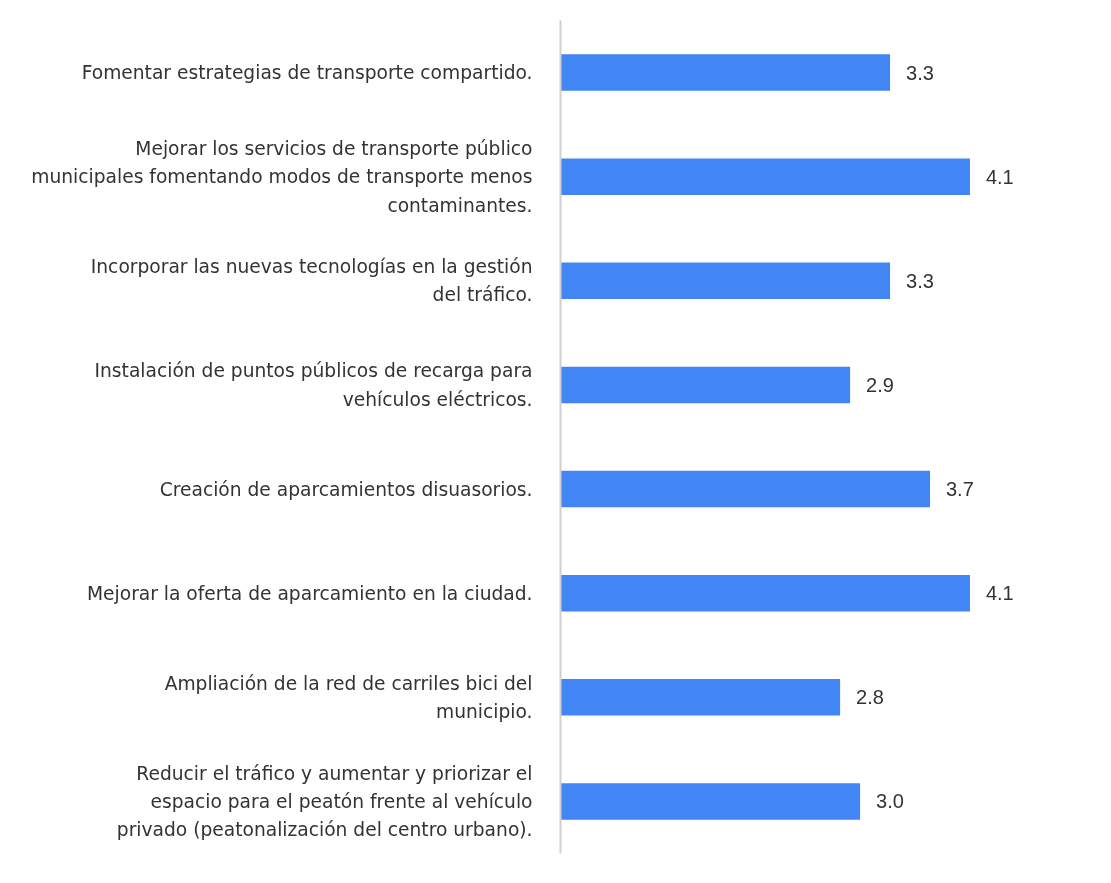  Describe the element at coordinates (311, 281) in the screenshot. I see `y-tick-label: Incorporar las nuevas tecnologías en la gestión del tráfico.` at that location.